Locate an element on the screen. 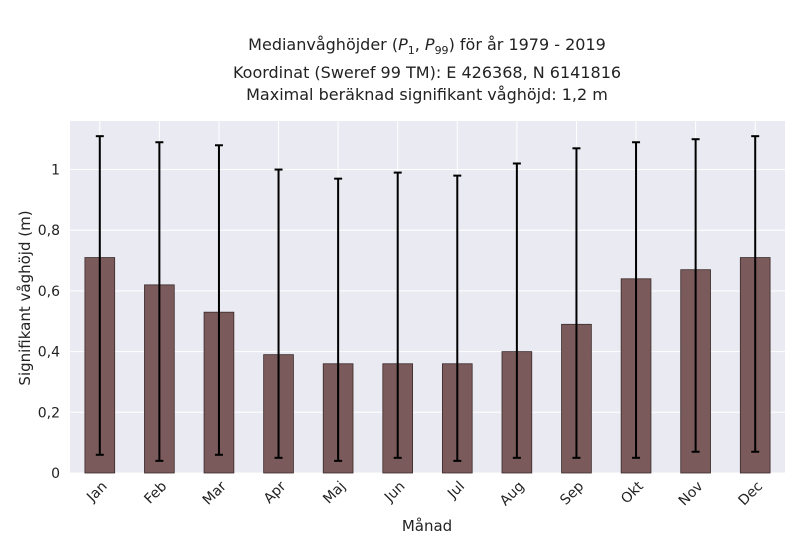  x-tick-label: Apr is located at coordinates (275, 492).